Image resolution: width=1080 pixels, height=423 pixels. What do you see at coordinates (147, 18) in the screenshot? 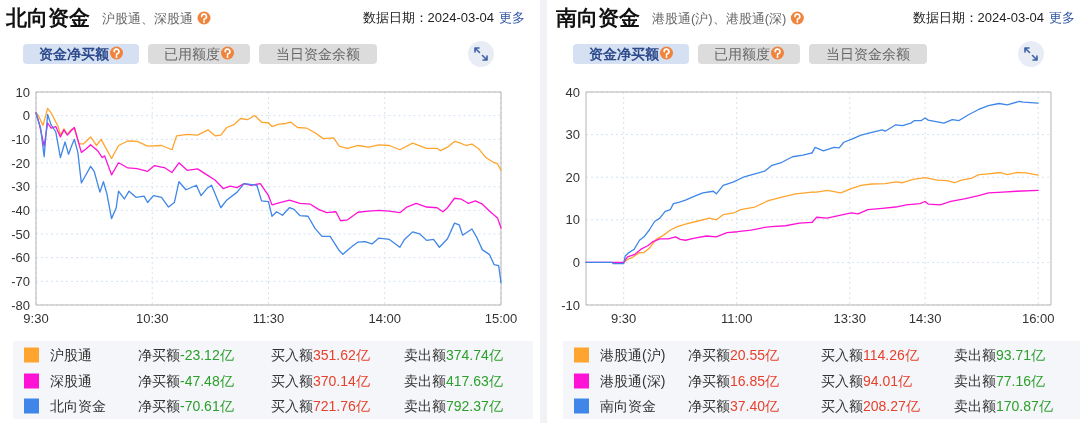
I see `chart-subtitle: 沪股通、深股通` at bounding box center [147, 18].